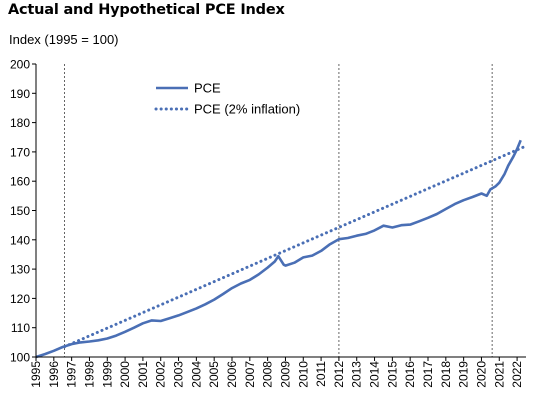 The image size is (546, 419). I want to click on x-tick-label: 2013, so click(357, 374).